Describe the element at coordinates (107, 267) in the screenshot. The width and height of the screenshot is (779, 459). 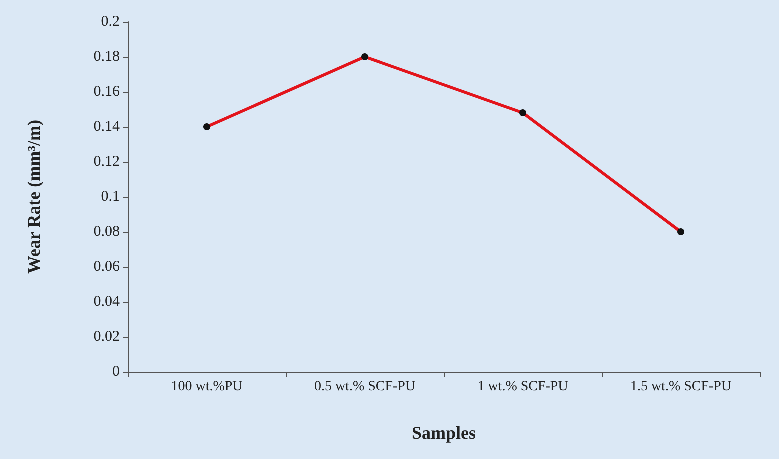
I see `y-tick-label: 0.06` at that location.